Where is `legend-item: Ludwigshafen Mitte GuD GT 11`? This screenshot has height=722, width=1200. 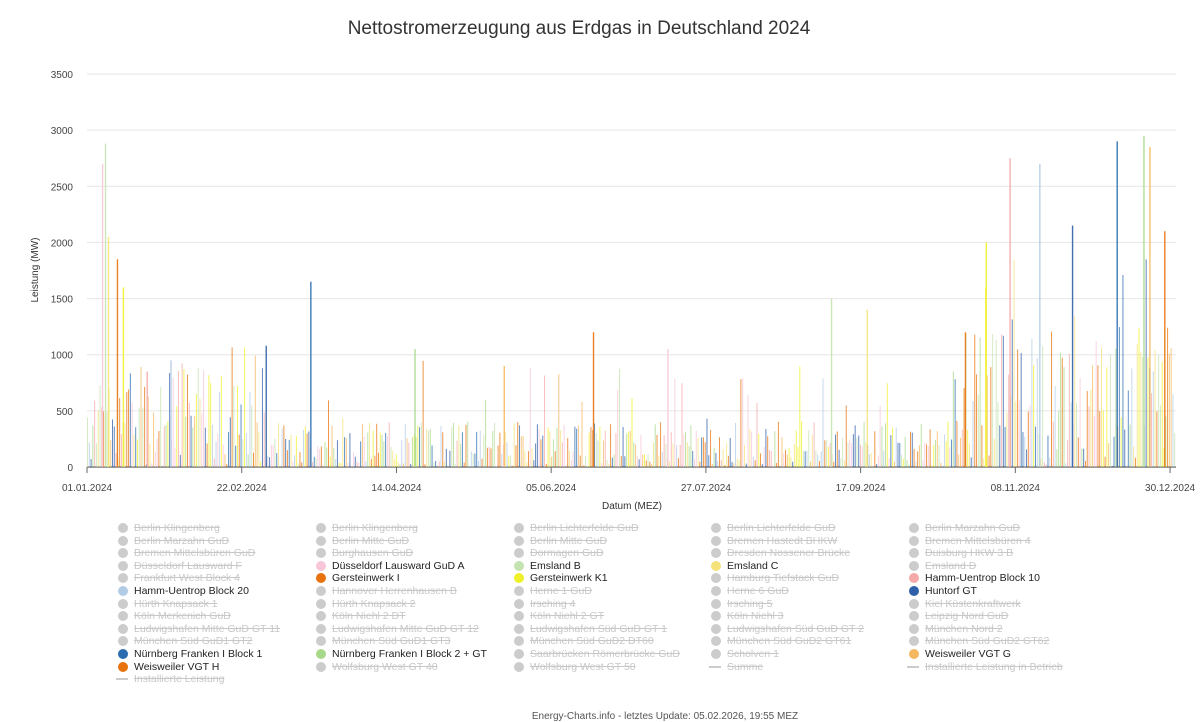 legend-item: Ludwigshafen Mitte GuD GT 11 is located at coordinates (199, 629).